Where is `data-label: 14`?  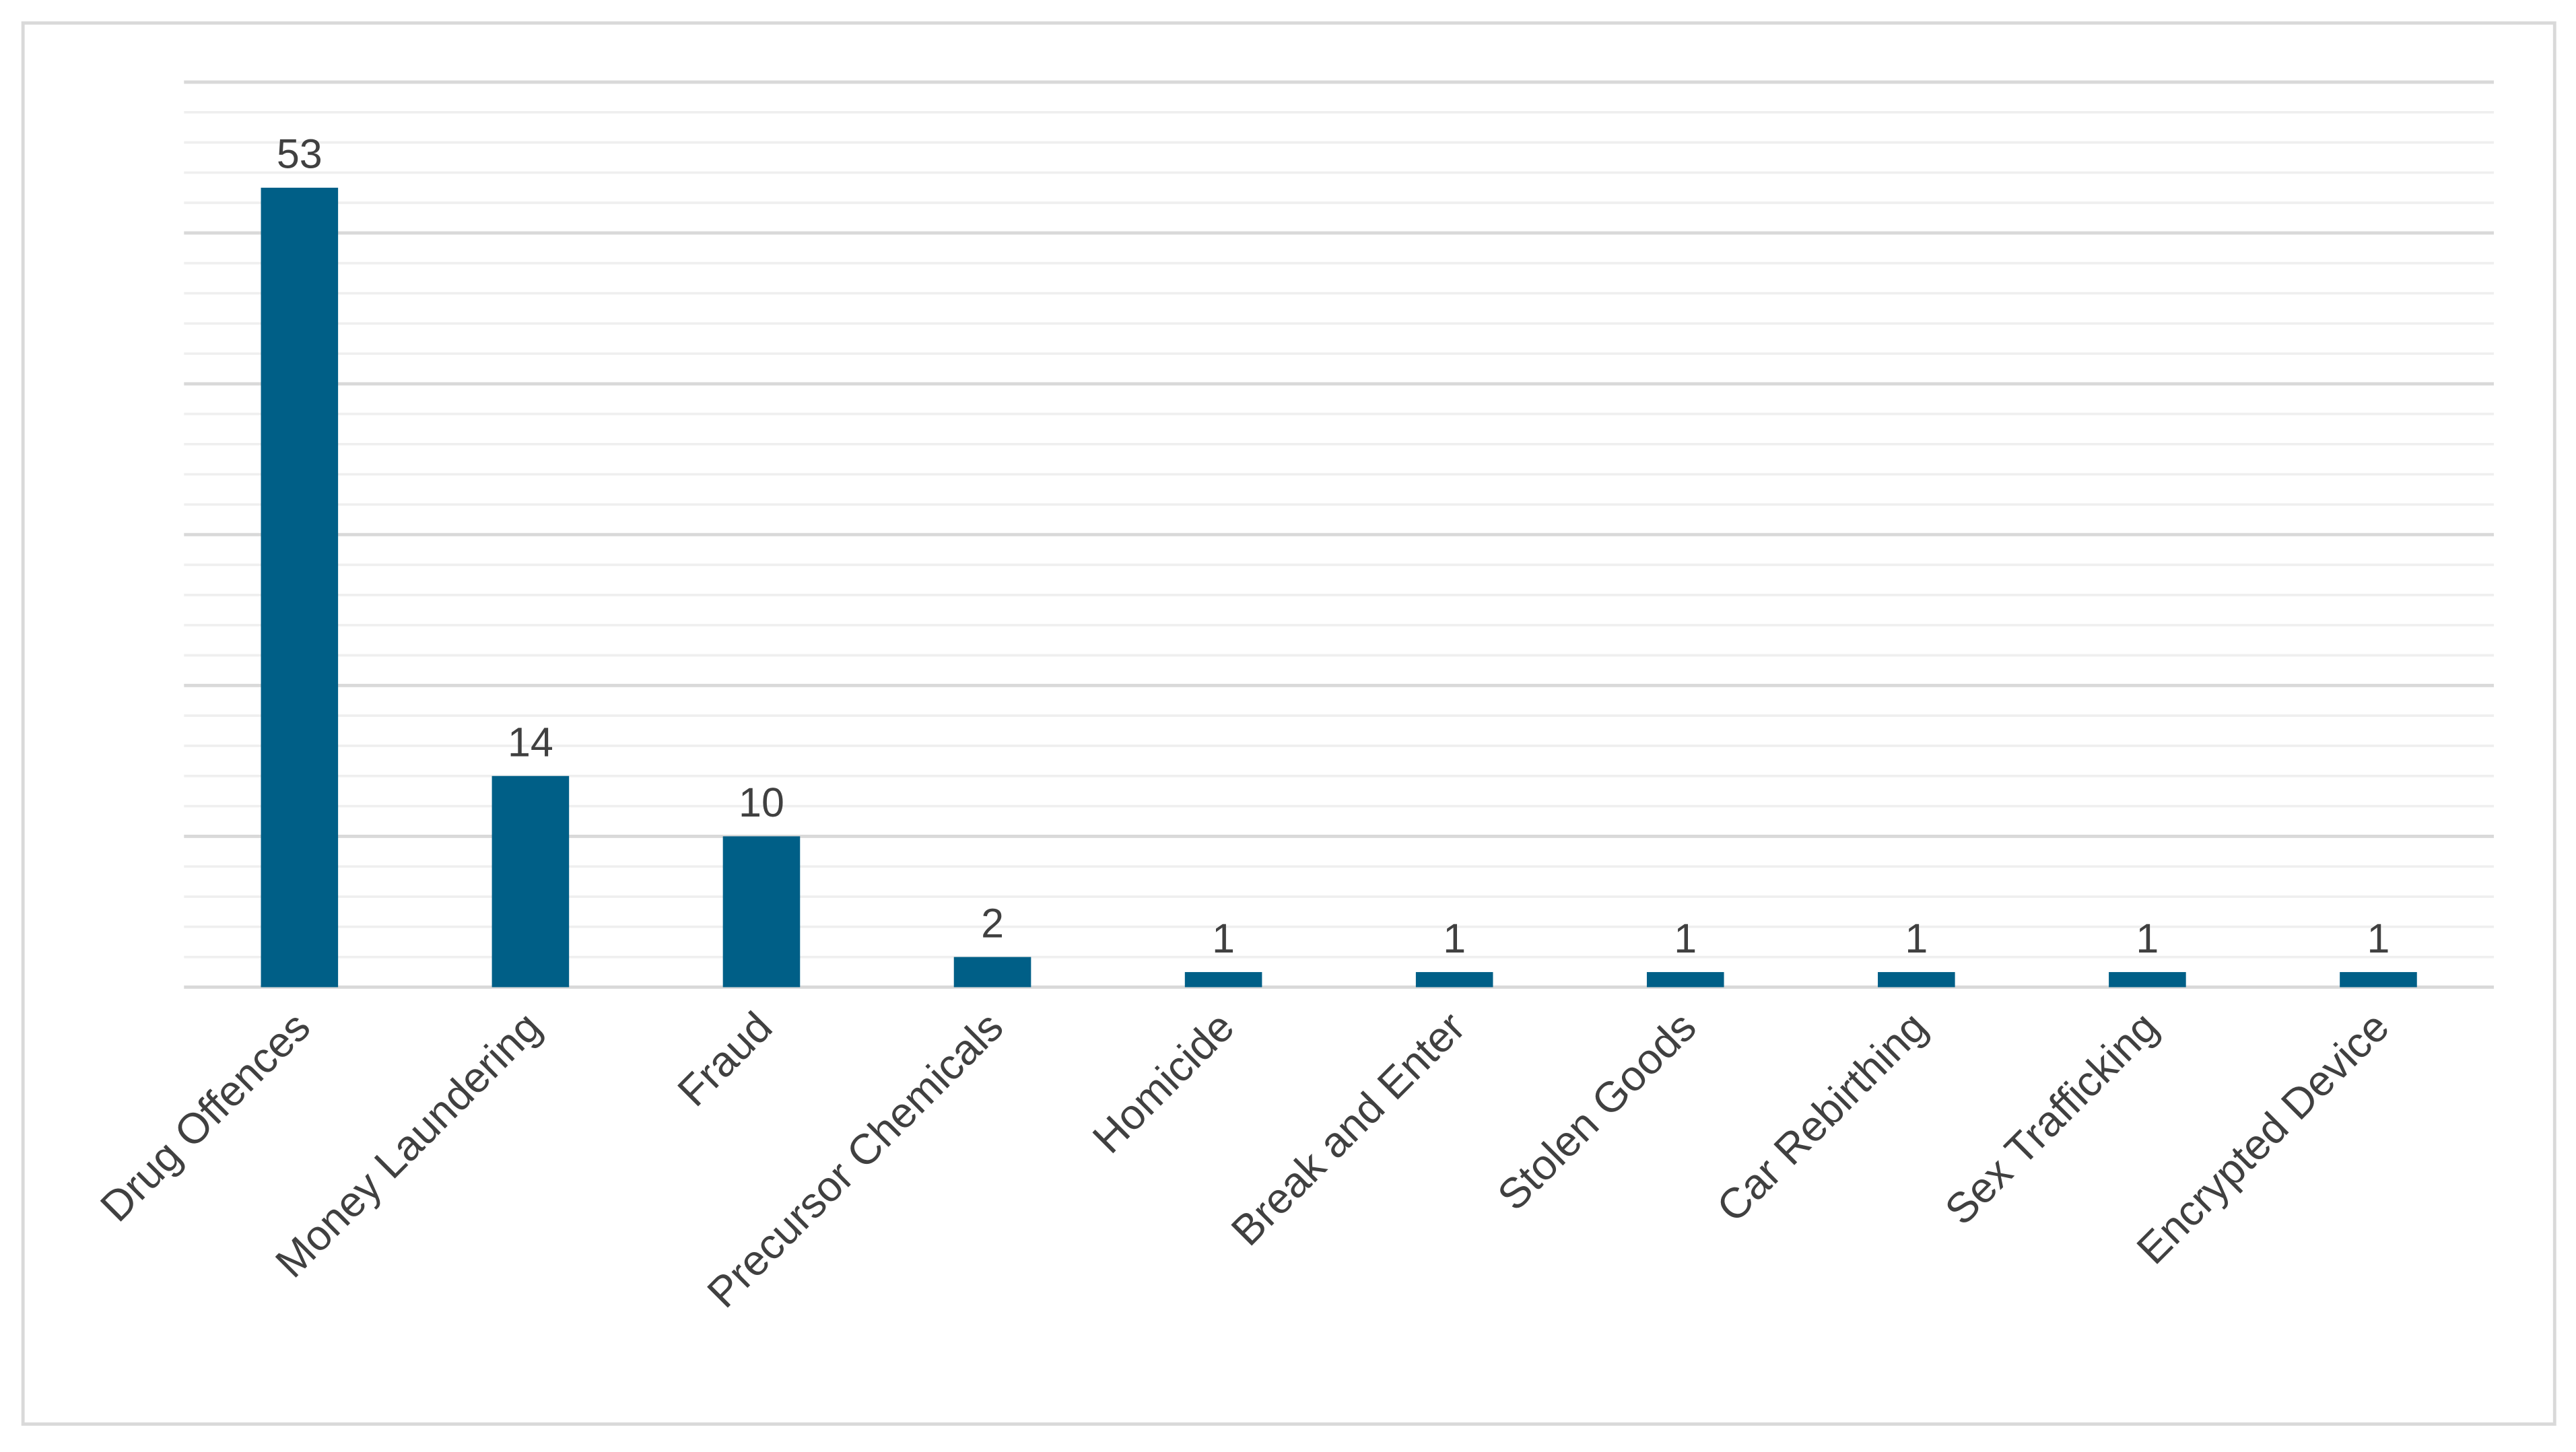 data-label: 14 is located at coordinates (530, 742).